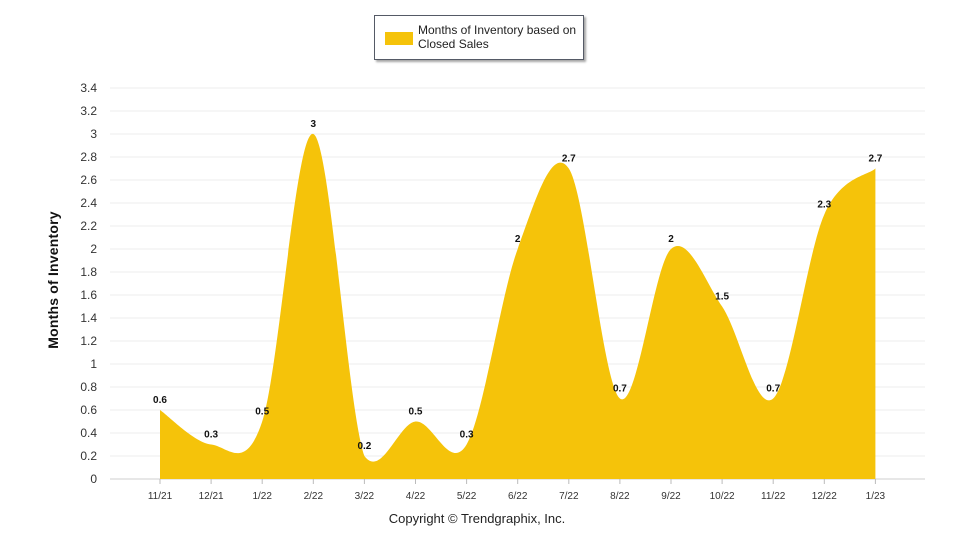 Image resolution: width=960 pixels, height=550 pixels. I want to click on y-tick-label: 3.4, so click(88, 88).